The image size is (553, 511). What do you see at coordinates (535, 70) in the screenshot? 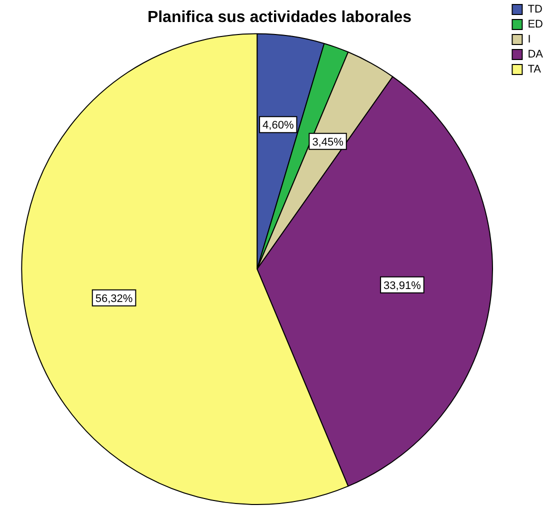
I see `legend-label: TA` at bounding box center [535, 70].